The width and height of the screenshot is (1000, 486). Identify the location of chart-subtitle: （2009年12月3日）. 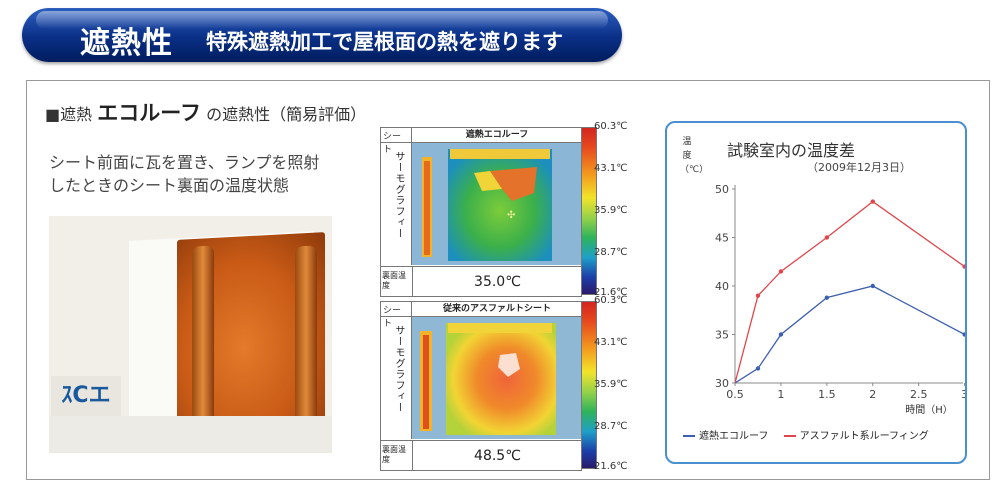
(859, 167).